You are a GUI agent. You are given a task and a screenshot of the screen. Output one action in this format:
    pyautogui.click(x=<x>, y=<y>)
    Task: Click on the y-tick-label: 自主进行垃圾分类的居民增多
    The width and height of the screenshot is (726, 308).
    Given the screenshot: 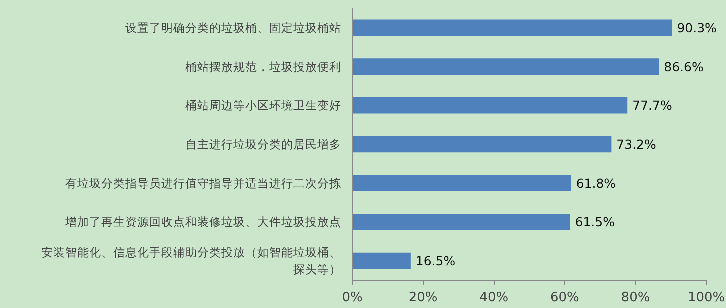 What is the action you would take?
    pyautogui.click(x=264, y=145)
    